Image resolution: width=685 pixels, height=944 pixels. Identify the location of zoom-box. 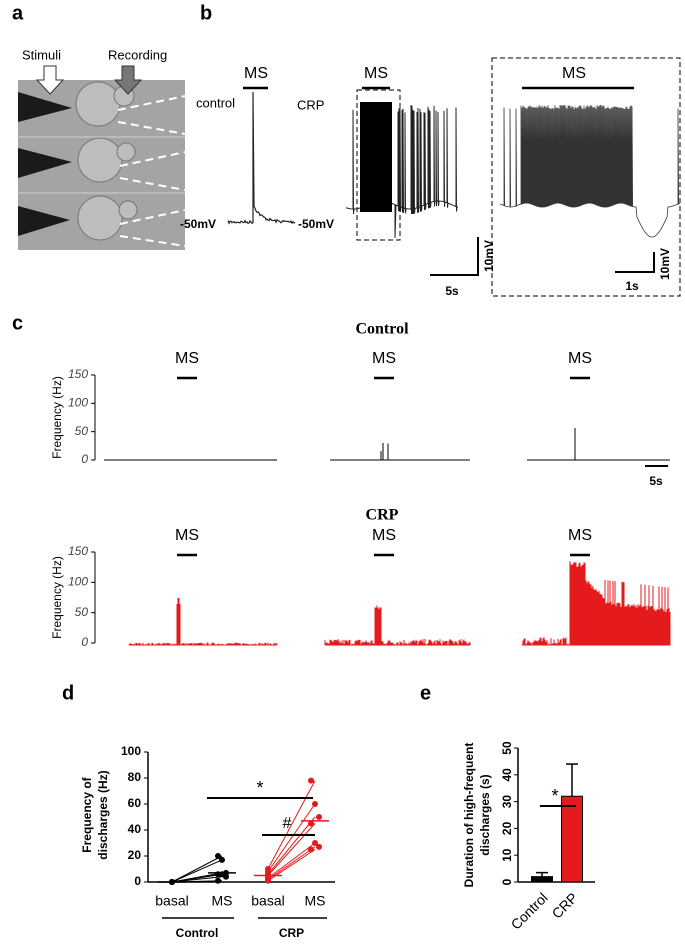
(586, 177).